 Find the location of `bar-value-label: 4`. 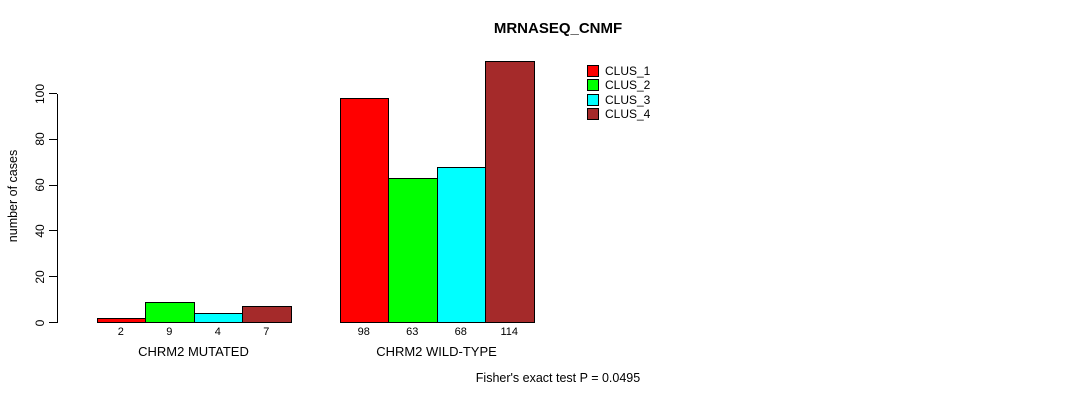

bar-value-label: 4 is located at coordinates (217, 332).